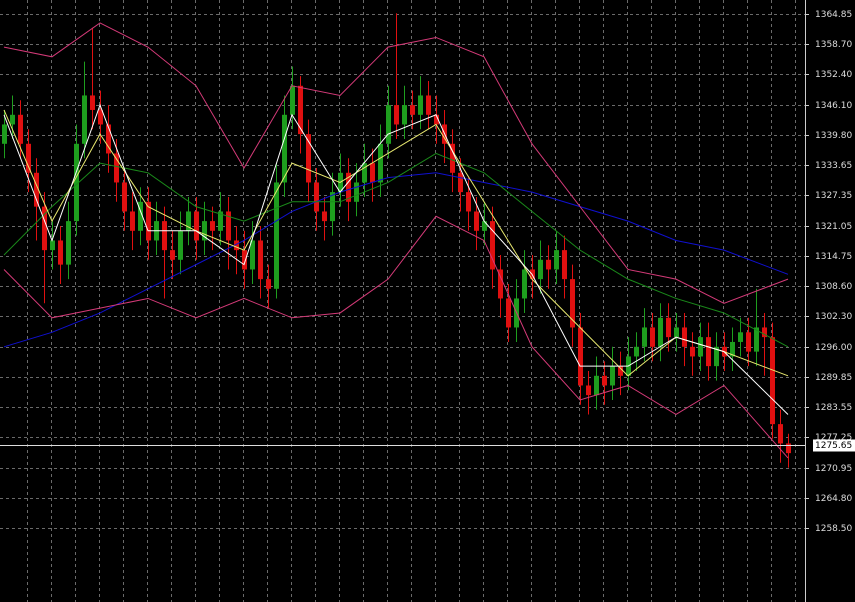 The image size is (855, 602). What do you see at coordinates (833, 136) in the screenshot?
I see `y-tick-label: 1339.80` at bounding box center [833, 136].